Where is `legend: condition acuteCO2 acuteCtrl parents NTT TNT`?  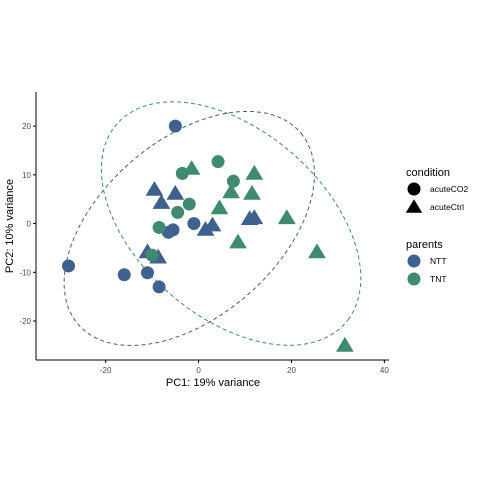
legend: condition acuteCO2 acuteCtrl parents NTT TNT is located at coordinates (437, 226).